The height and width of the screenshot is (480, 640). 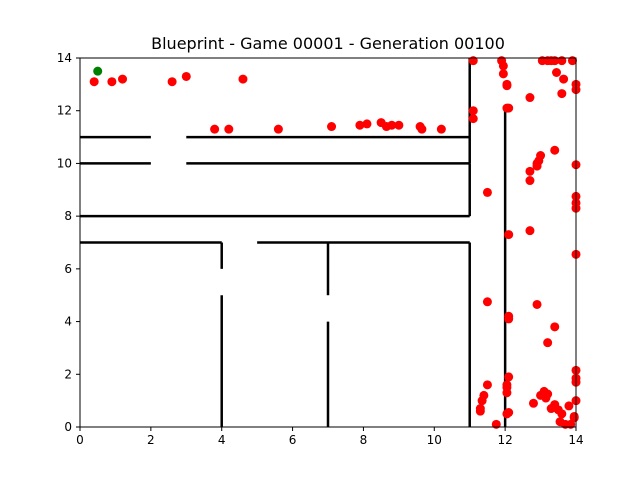 What do you see at coordinates (97, 71) in the screenshot?
I see `goal-point` at bounding box center [97, 71].